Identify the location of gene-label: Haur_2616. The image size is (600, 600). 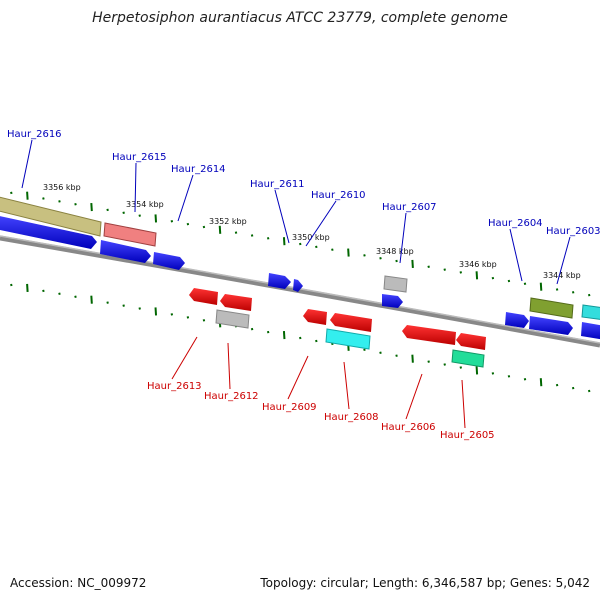
(34, 134).